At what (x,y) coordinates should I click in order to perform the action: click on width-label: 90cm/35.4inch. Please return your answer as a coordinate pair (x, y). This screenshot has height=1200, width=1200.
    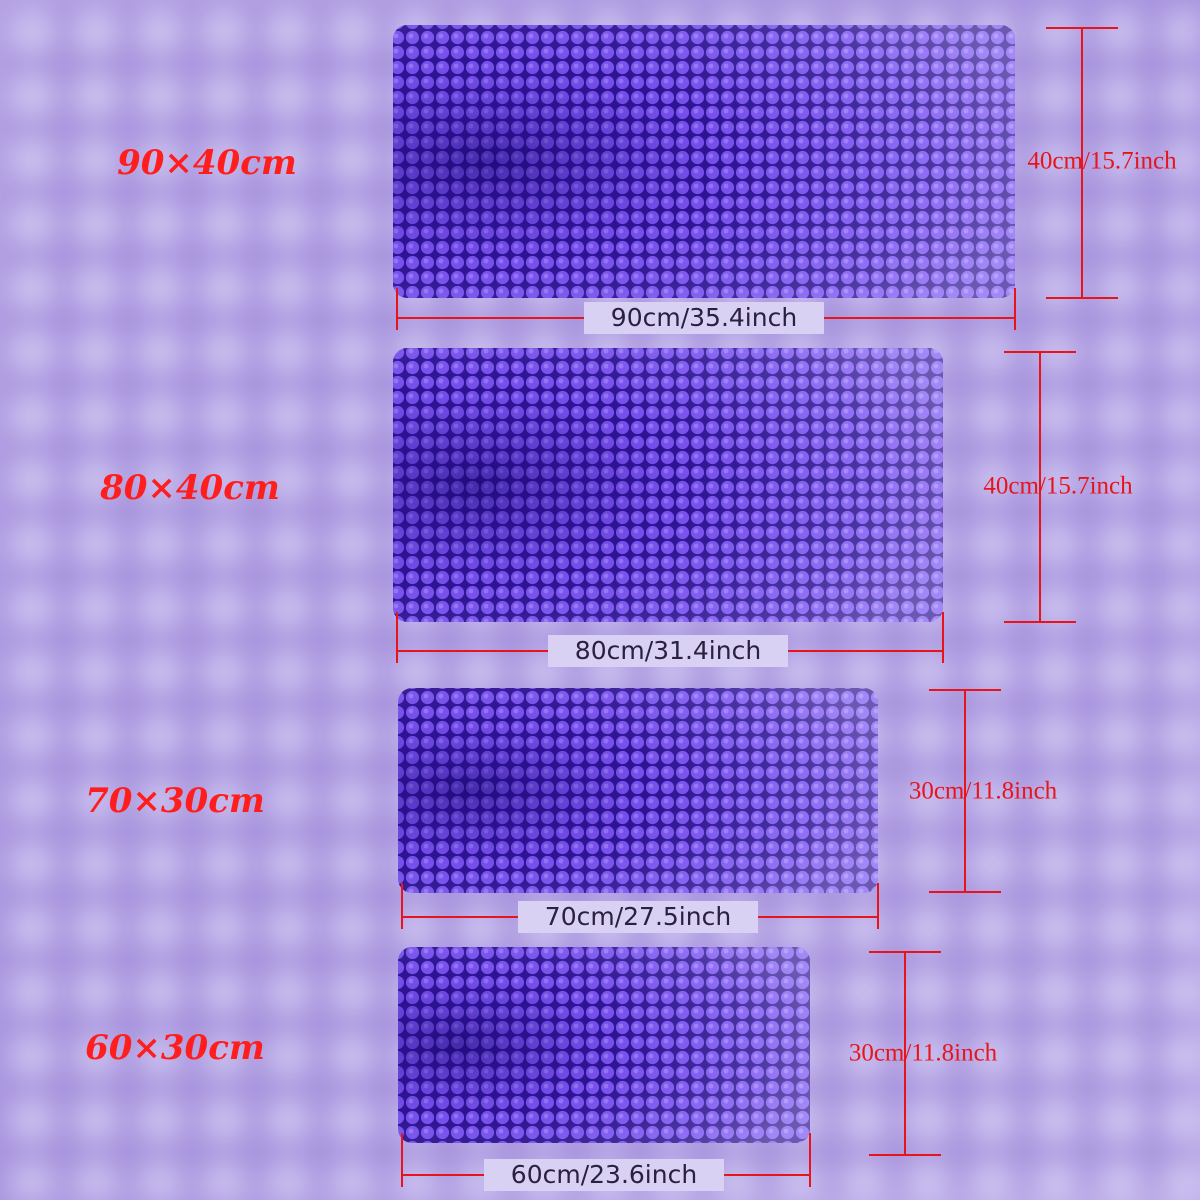
    Looking at the image, I should click on (704, 317).